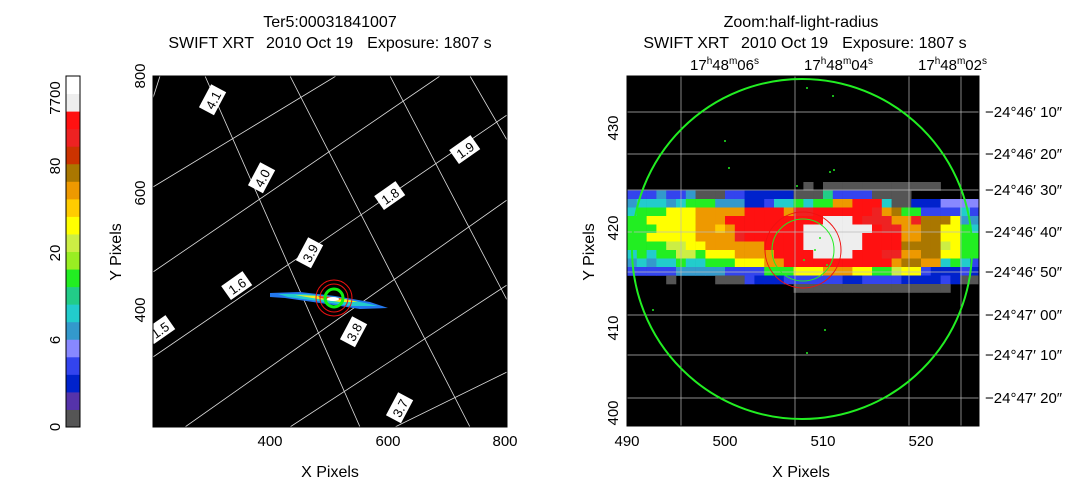 Image resolution: width=1090 pixels, height=485 pixels. I want to click on left-title: Ter5:00031841007, so click(330, 22).